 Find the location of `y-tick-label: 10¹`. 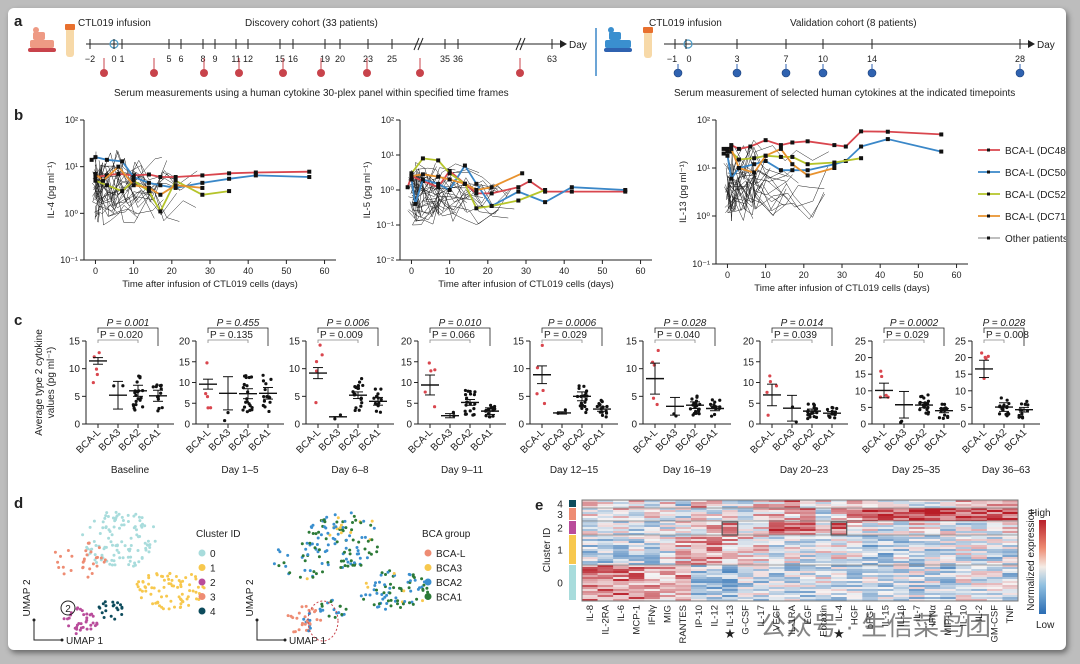

y-tick-label: 10¹ is located at coordinates (703, 168).